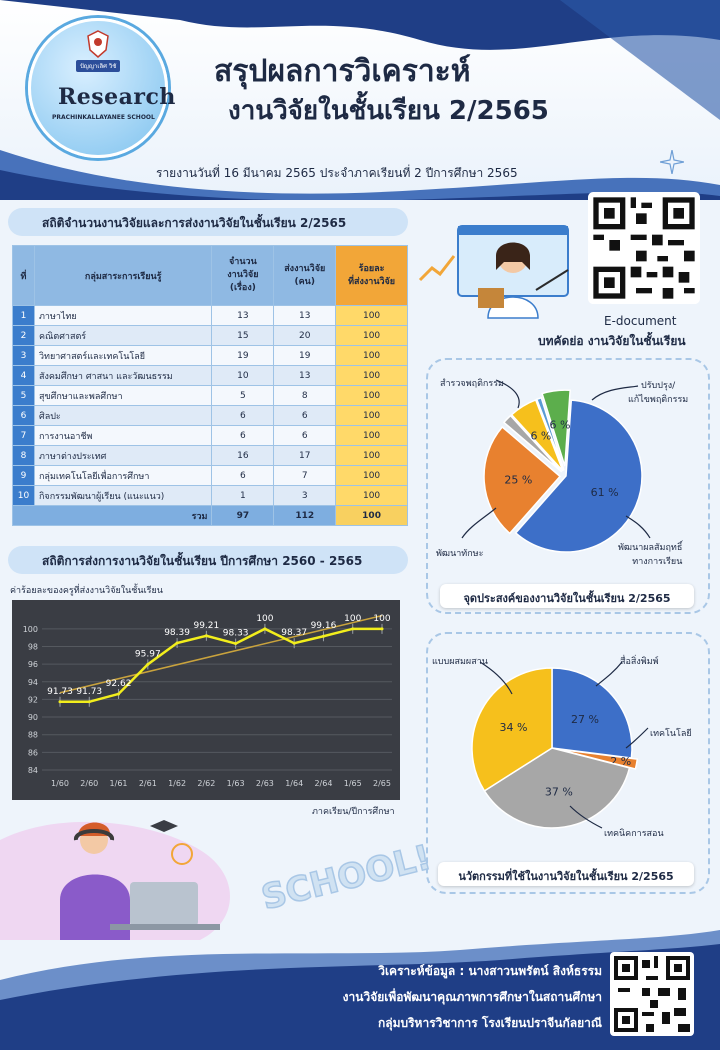  Describe the element at coordinates (98, 66) in the screenshot. I see `logo-ribbon: ปัญญาเลิศ วิชั` at that location.